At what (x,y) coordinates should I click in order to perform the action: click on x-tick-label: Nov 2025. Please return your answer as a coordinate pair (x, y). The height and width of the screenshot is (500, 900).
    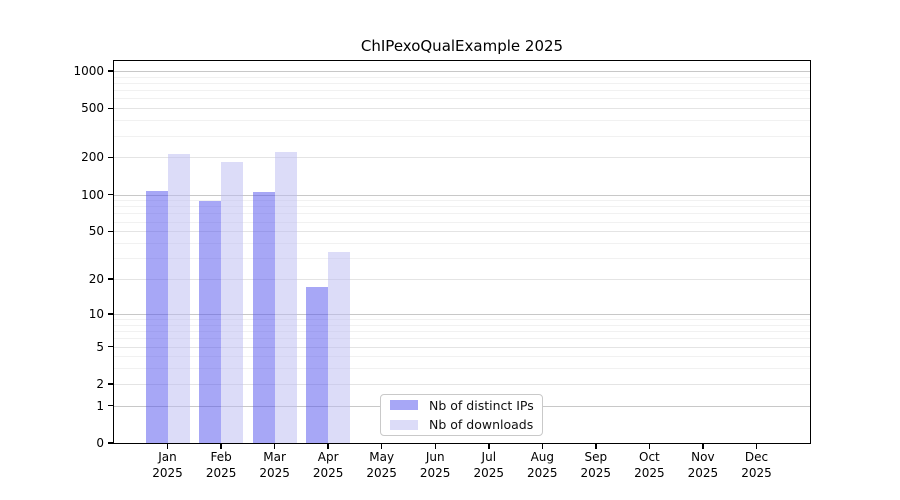
    Looking at the image, I should click on (703, 465).